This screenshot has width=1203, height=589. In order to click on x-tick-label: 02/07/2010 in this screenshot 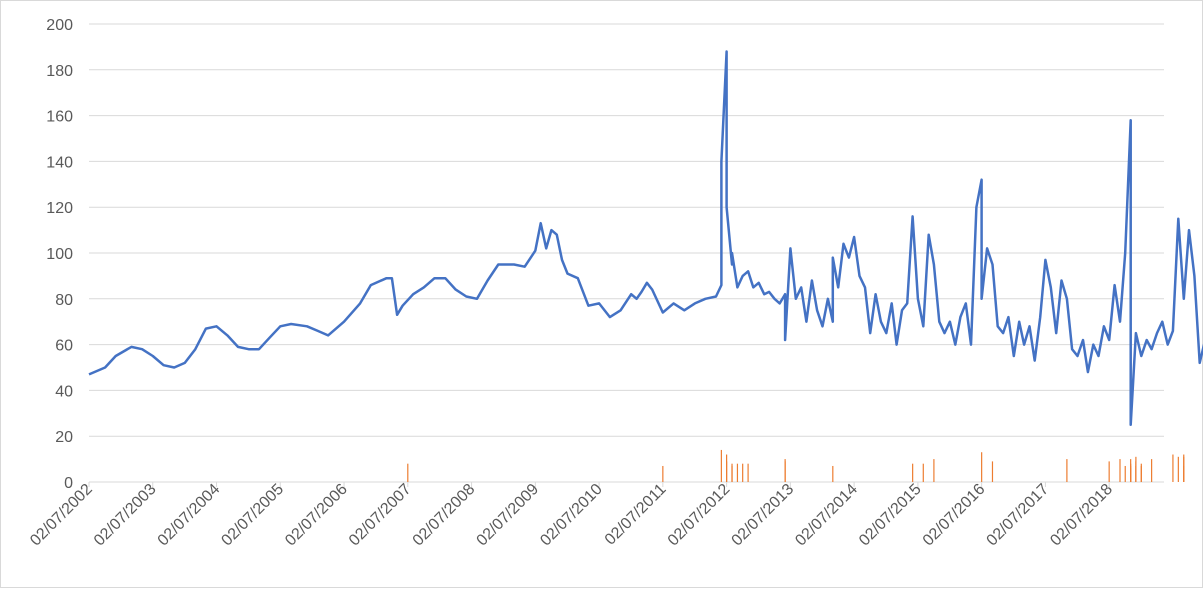, I will do `click(571, 515)`.